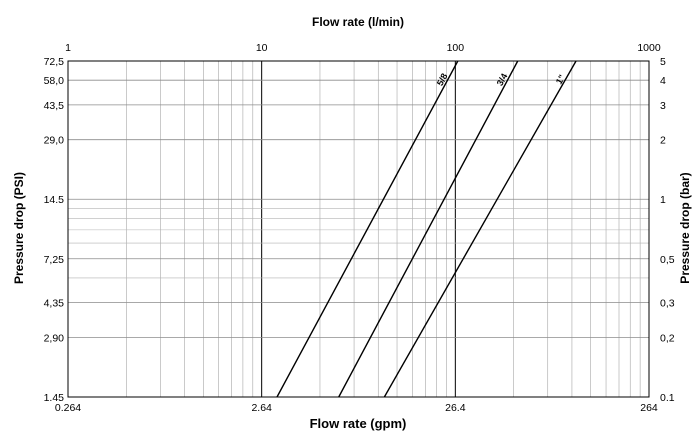  I want to click on left-axis-tick-label: 4,35, so click(54, 304).